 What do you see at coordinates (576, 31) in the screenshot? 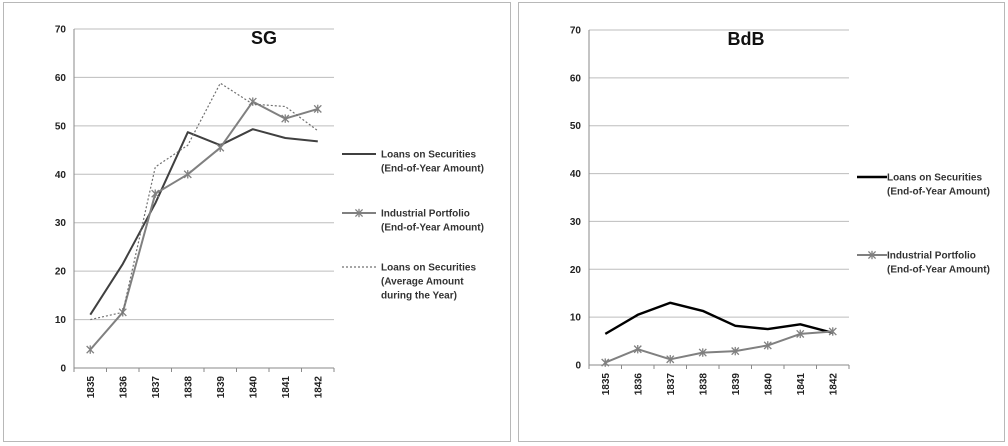
I see `chart-1-y-tick-label: 70` at bounding box center [576, 31].